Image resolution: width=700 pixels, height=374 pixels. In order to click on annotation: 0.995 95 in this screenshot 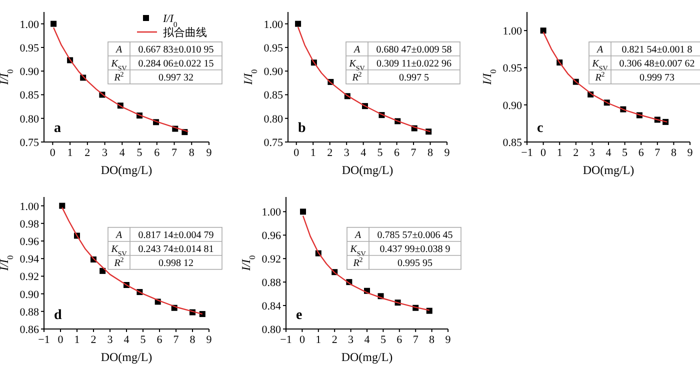, I will do `click(415, 263)`.